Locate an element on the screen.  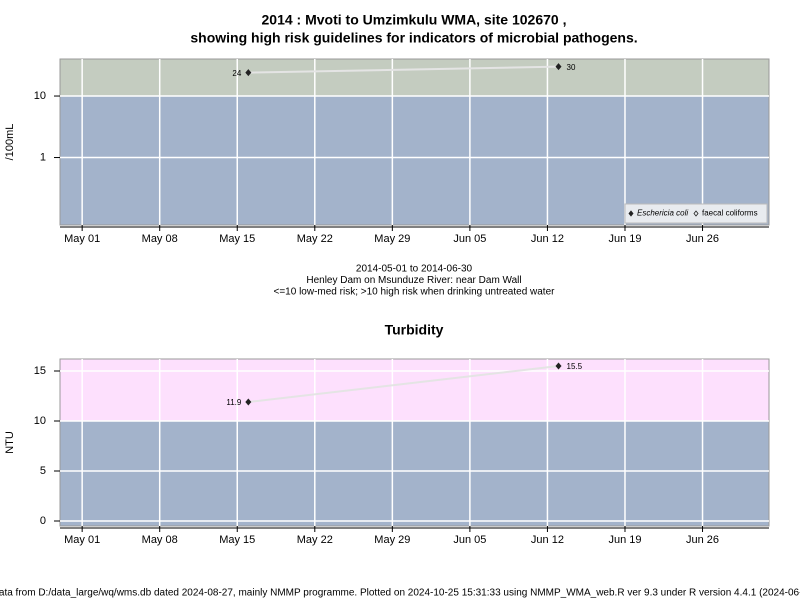
y-axis-label: NTU is located at coordinates (10, 442).